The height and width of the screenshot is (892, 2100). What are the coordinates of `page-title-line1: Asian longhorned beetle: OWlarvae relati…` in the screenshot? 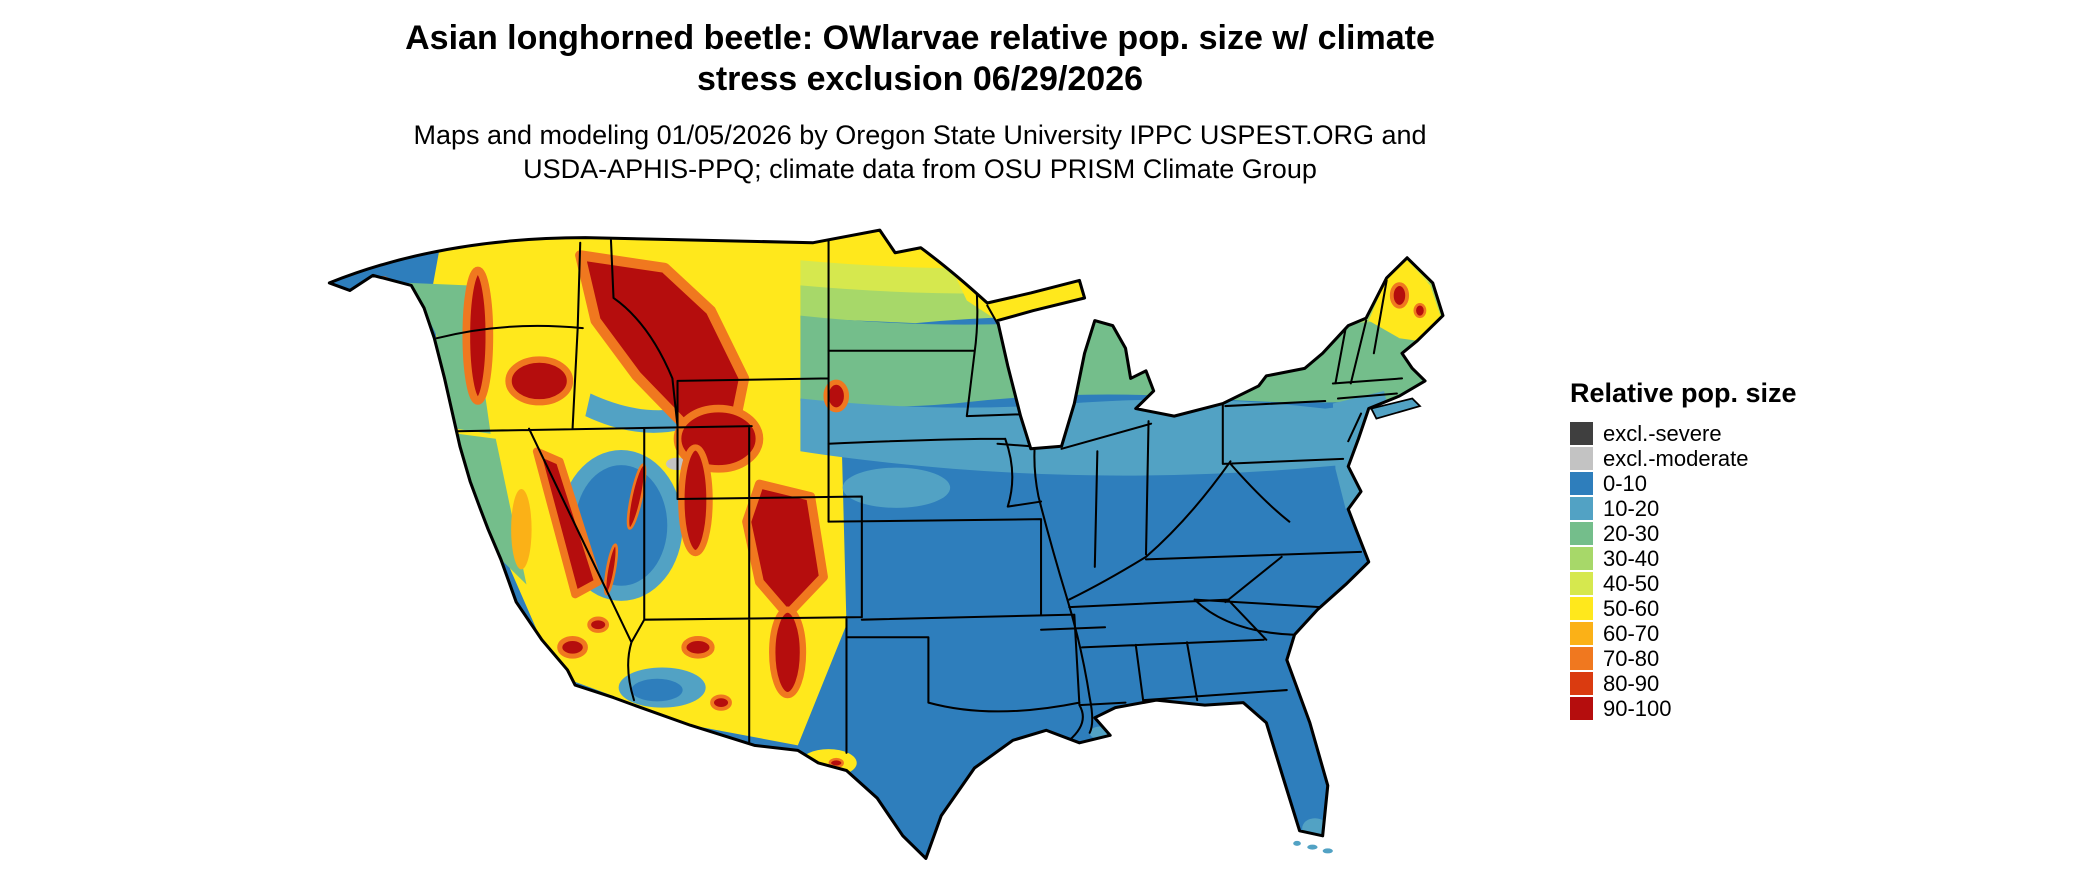 It's located at (920, 38).